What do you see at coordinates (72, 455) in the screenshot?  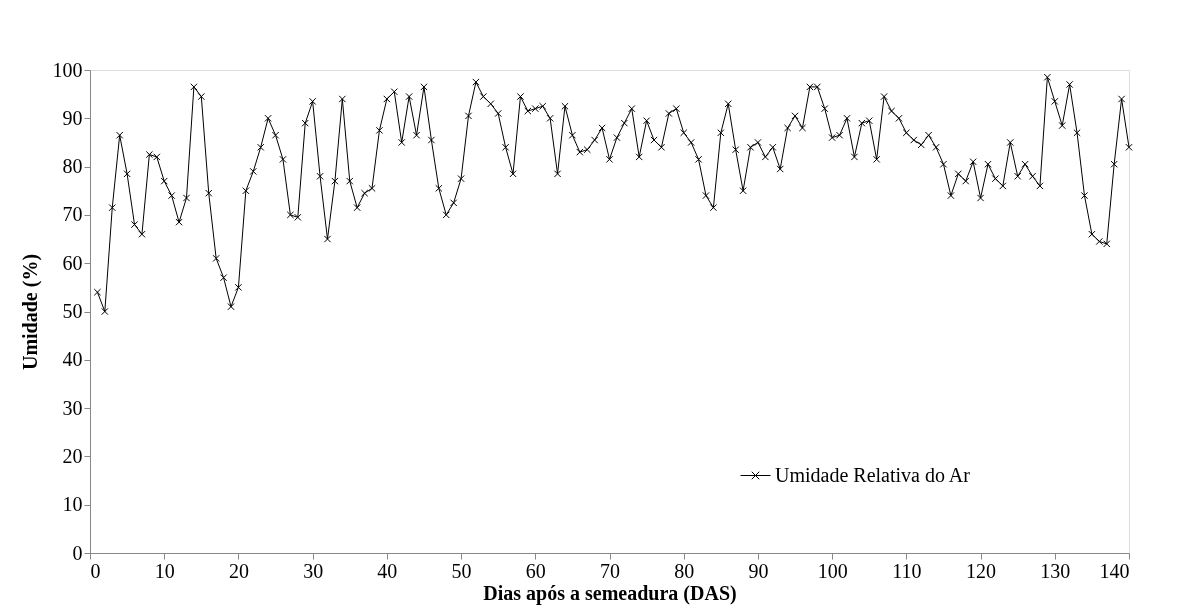 I see `y-tick-label: 20` at bounding box center [72, 455].